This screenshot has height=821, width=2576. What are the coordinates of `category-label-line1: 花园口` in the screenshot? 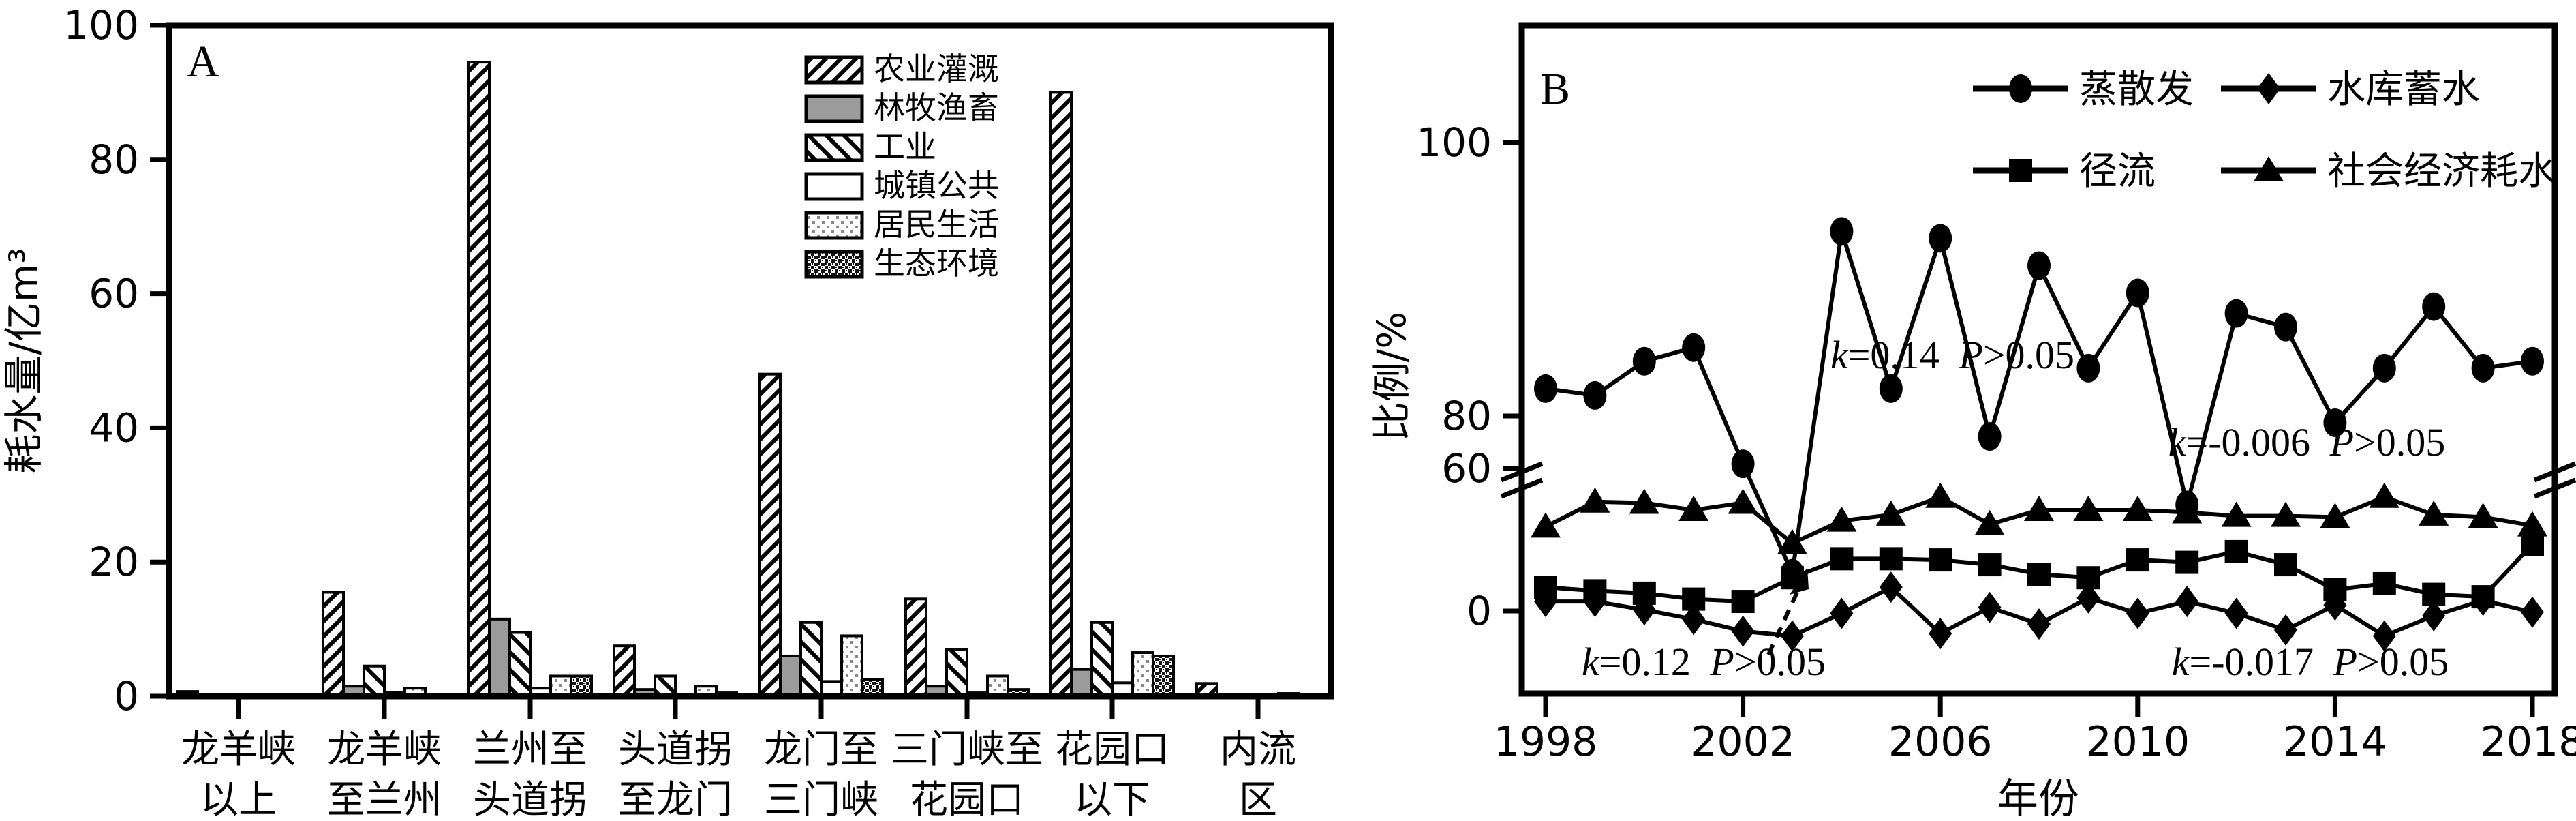 It's located at (1112, 750).